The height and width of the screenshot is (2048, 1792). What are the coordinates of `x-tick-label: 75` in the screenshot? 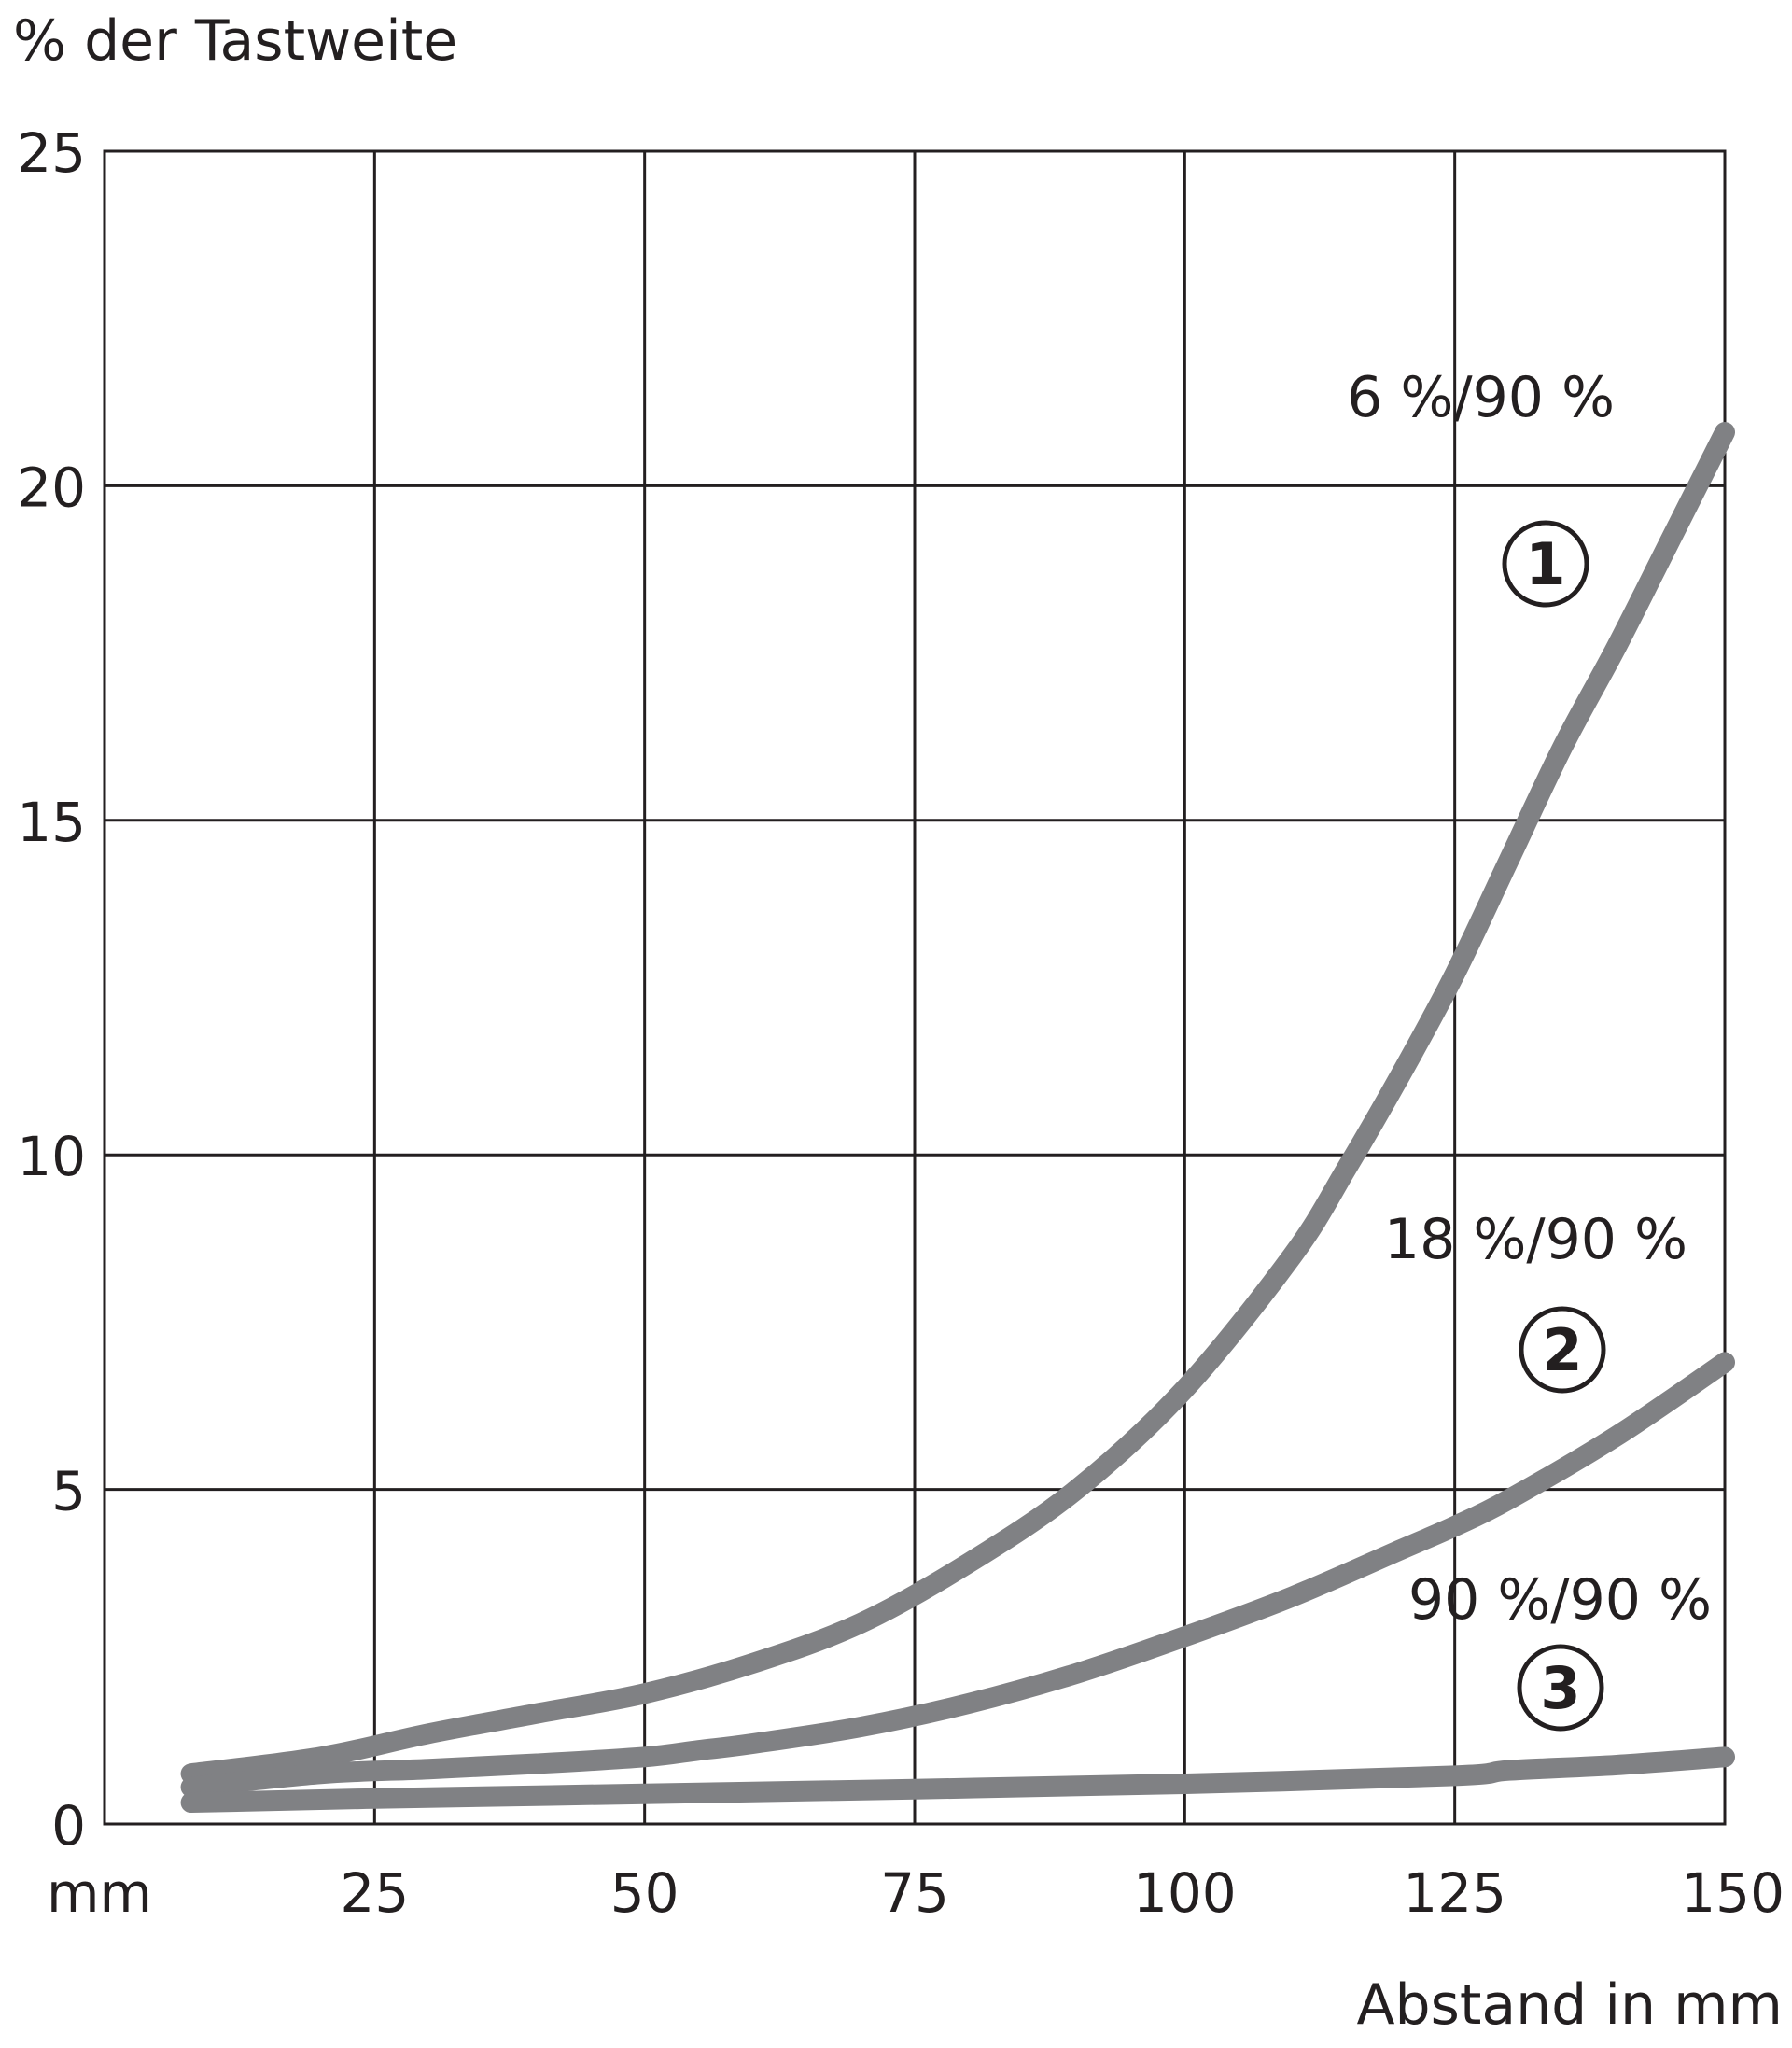 It's located at (914, 1893).